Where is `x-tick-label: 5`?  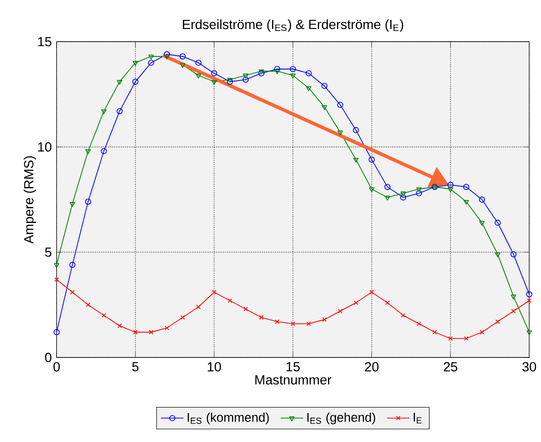
x-tick-label: 5 is located at coordinates (135, 367).